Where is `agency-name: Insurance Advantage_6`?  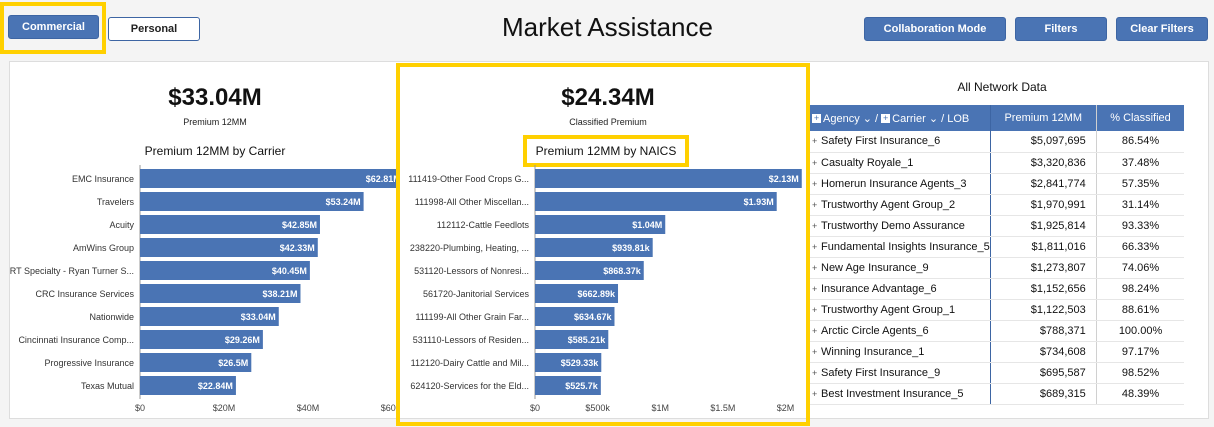 agency-name: Insurance Advantage_6 is located at coordinates (879, 288).